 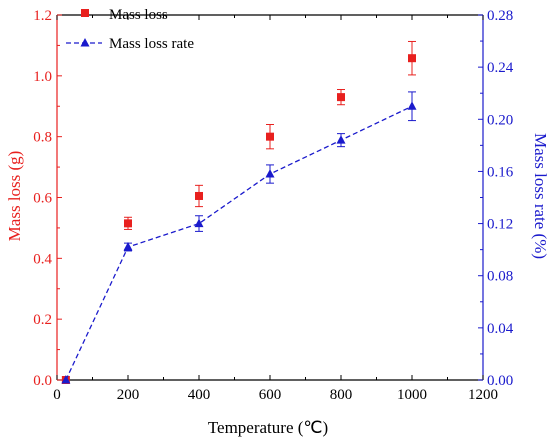 I want to click on y2-tick-label: 0.24, so click(x=500, y=68).